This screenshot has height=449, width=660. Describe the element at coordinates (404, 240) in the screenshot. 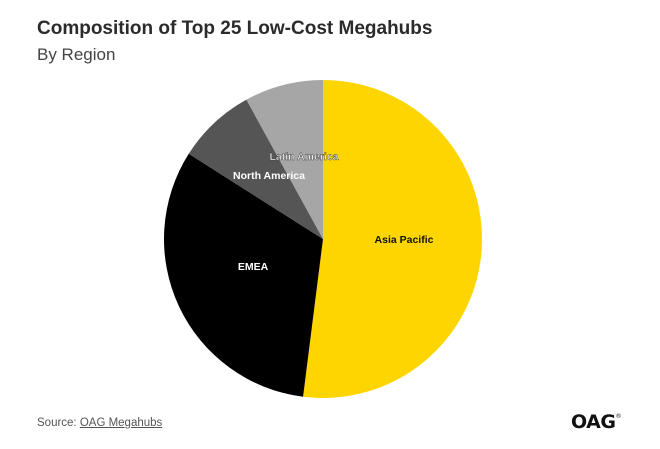

I see `slice-label-asia-pacific: Asia Pacific` at that location.